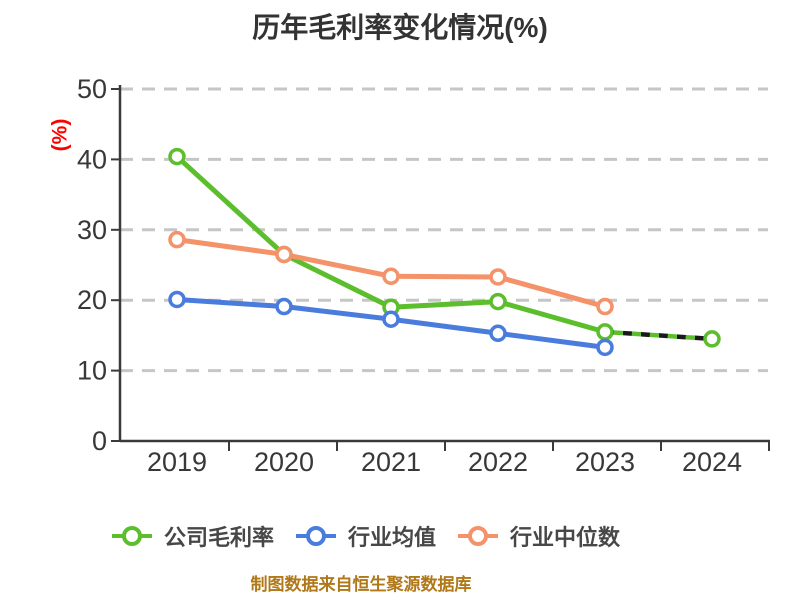  What do you see at coordinates (177, 239) in the screenshot?
I see `industry-median-marker-2019` at bounding box center [177, 239].